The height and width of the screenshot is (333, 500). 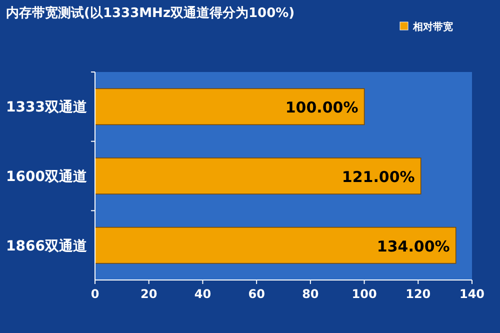 I want to click on y-tick-label: 1600双通道, so click(x=47, y=176).